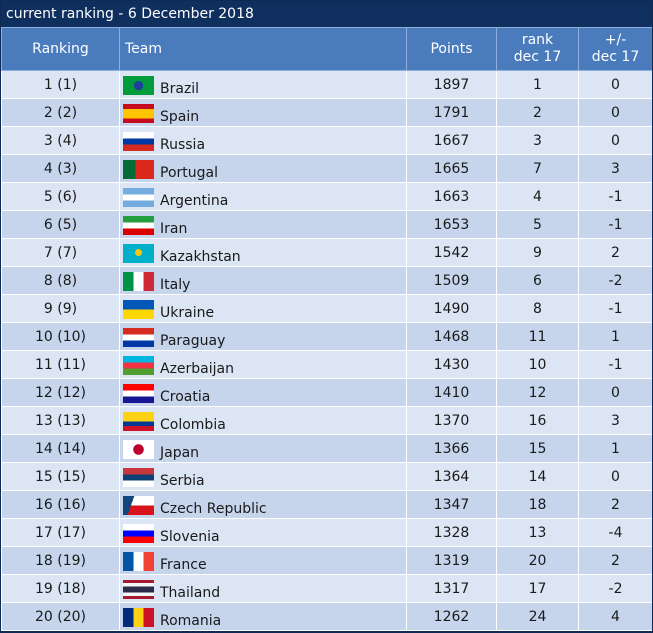 Image resolution: width=653 pixels, height=633 pixels. Describe the element at coordinates (263, 560) in the screenshot. I see `team-cell: France` at that location.